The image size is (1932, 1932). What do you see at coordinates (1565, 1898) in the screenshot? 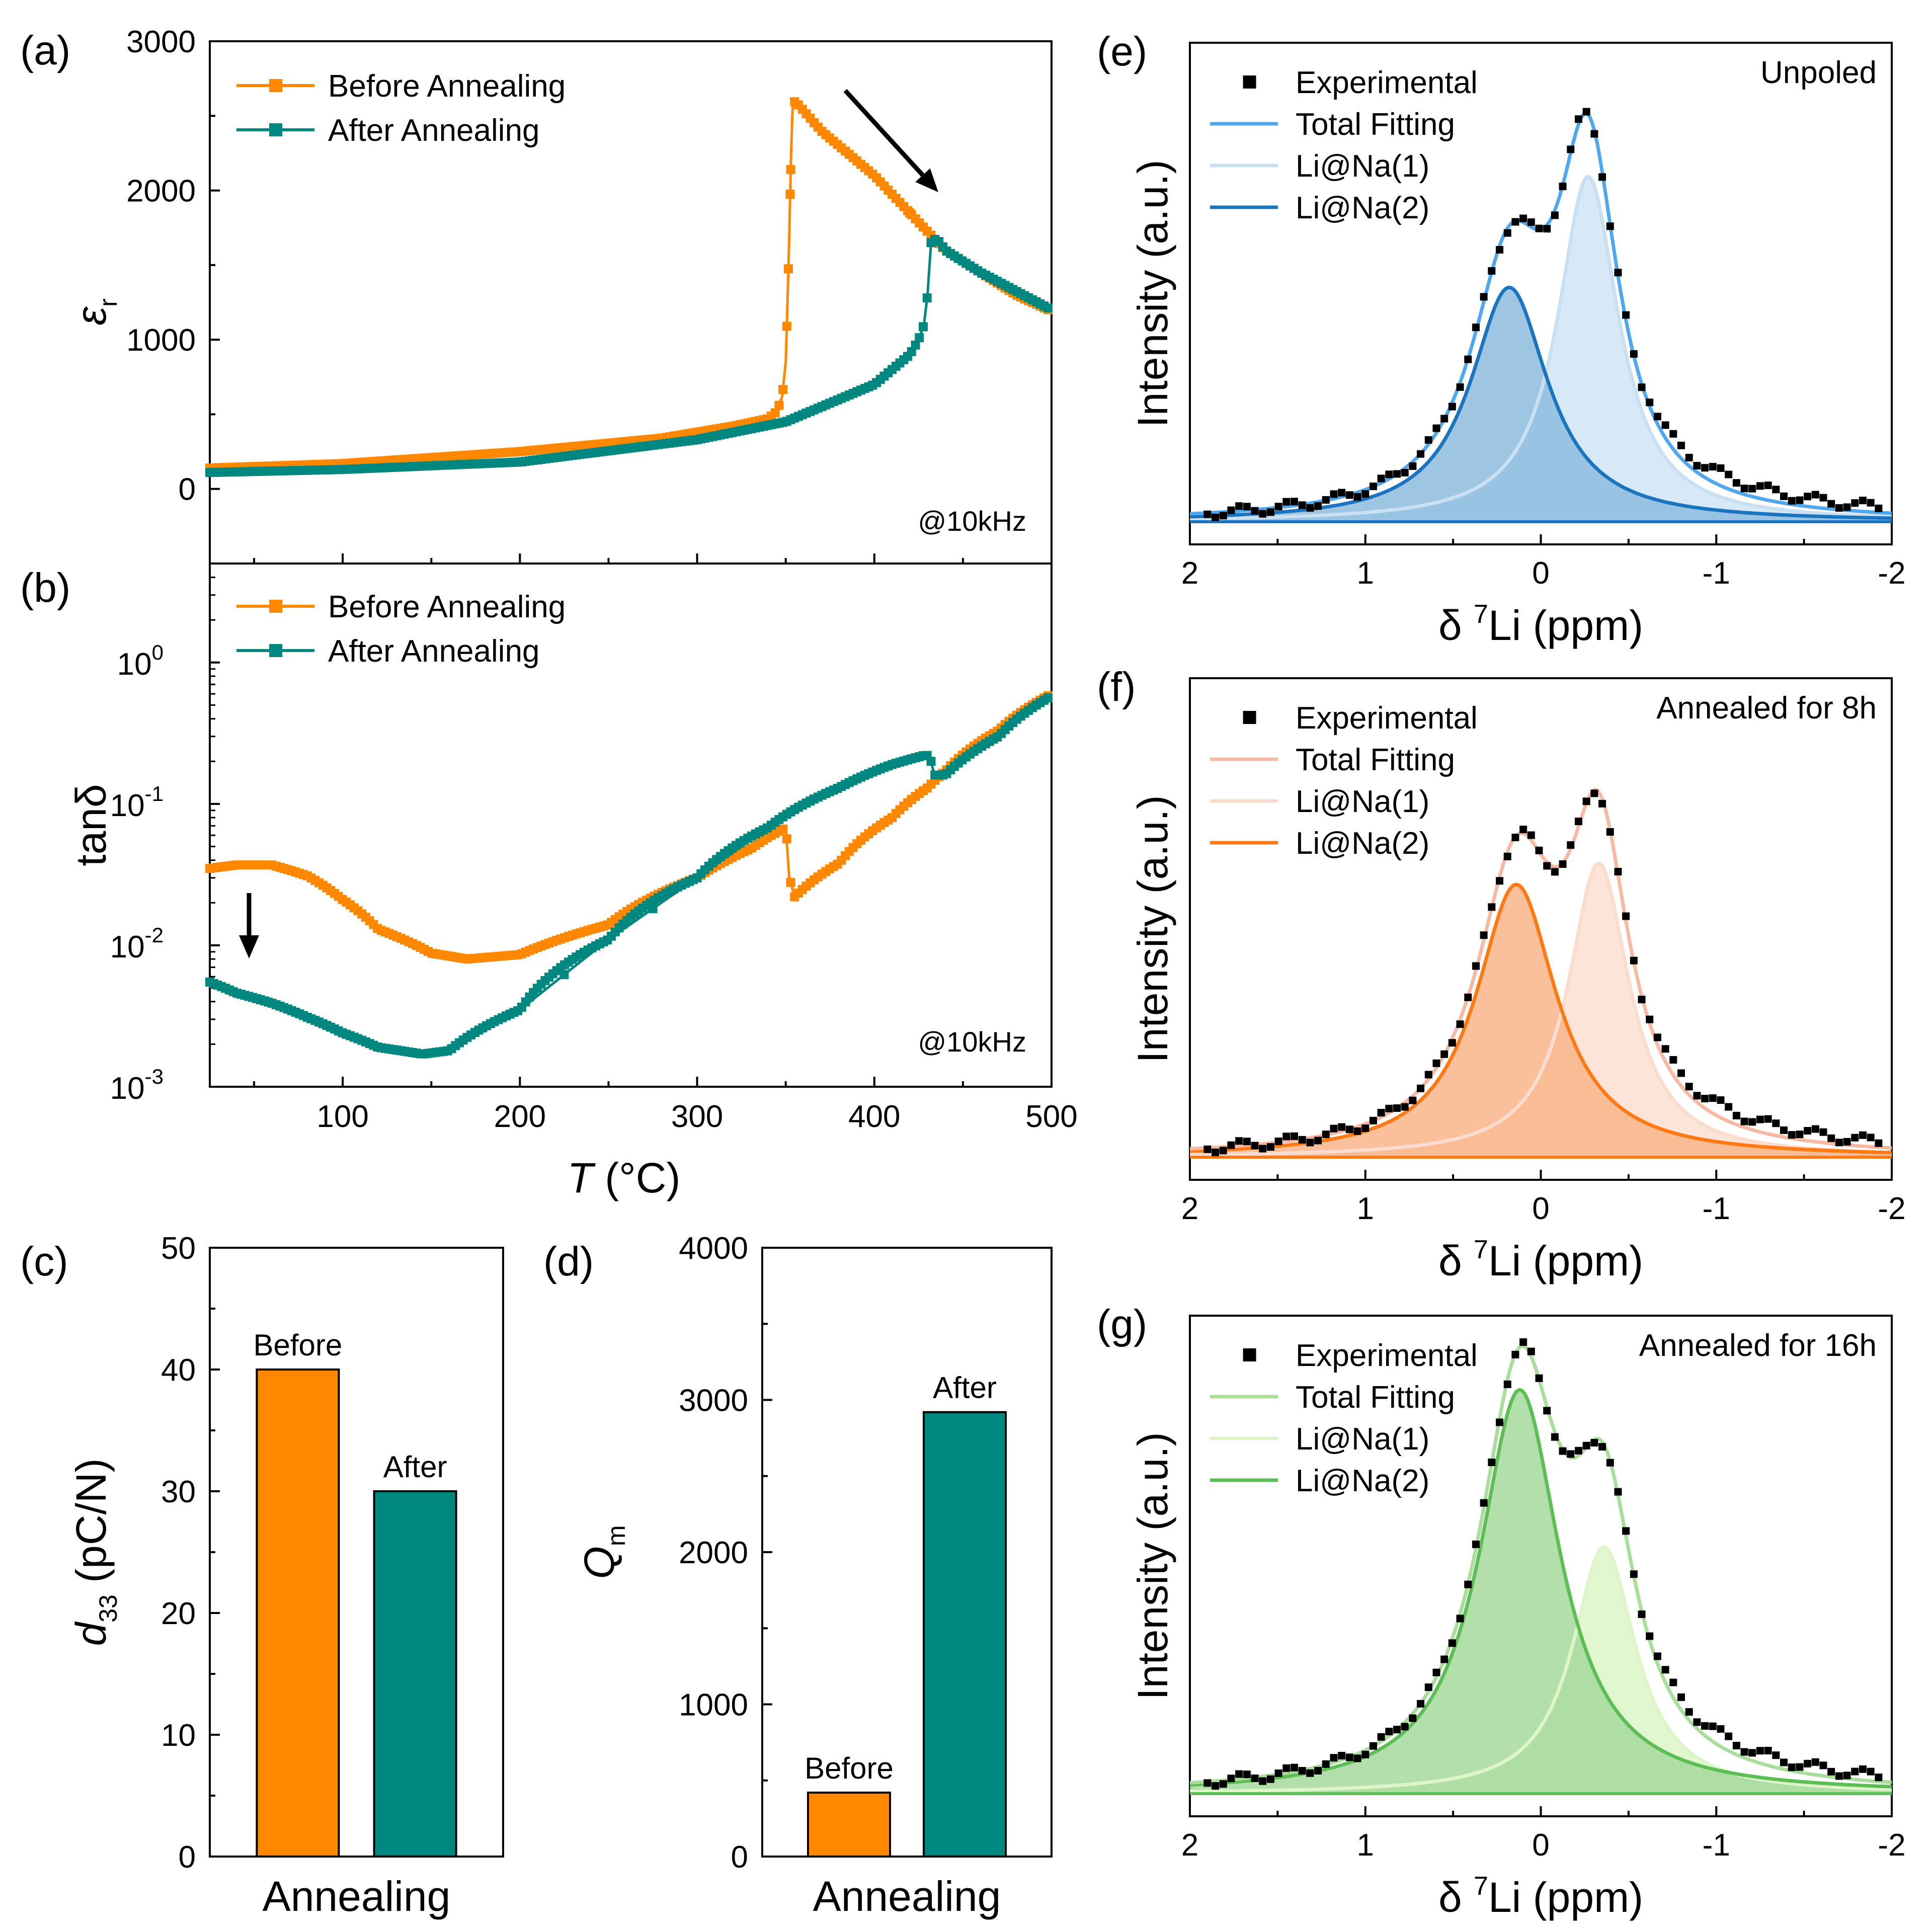
I see `g-xlabel-rest: Li (ppm)` at bounding box center [1565, 1898].